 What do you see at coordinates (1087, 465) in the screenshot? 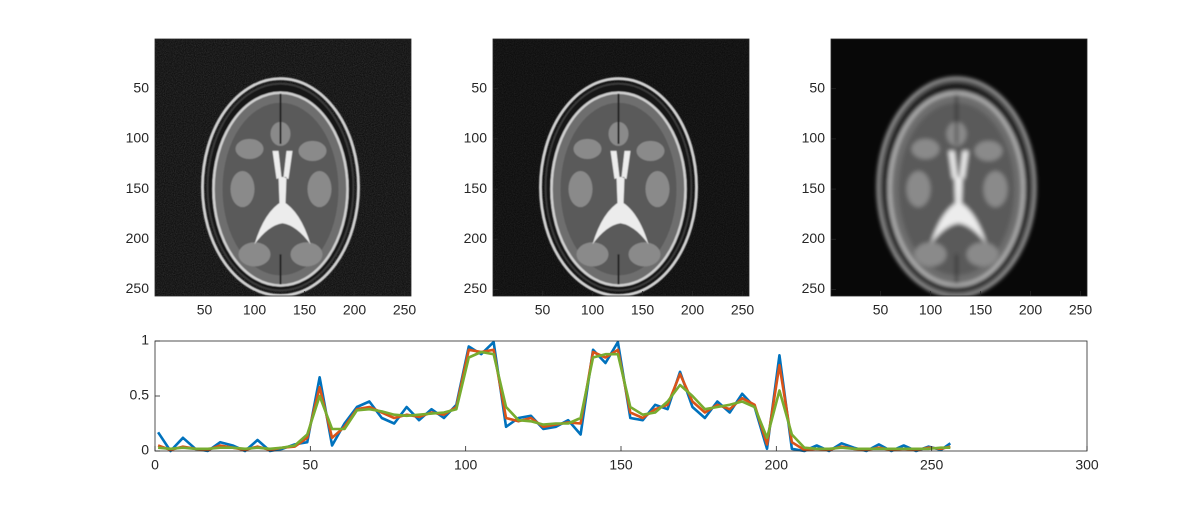
I see `x-tick-label: 300` at bounding box center [1087, 465].